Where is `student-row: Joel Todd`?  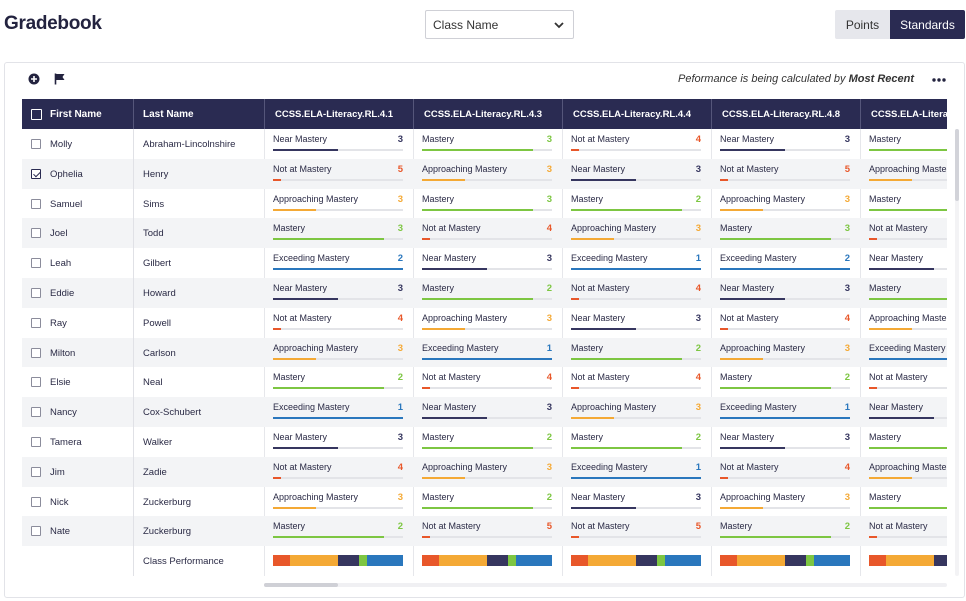 student-row: Joel Todd is located at coordinates (143, 233).